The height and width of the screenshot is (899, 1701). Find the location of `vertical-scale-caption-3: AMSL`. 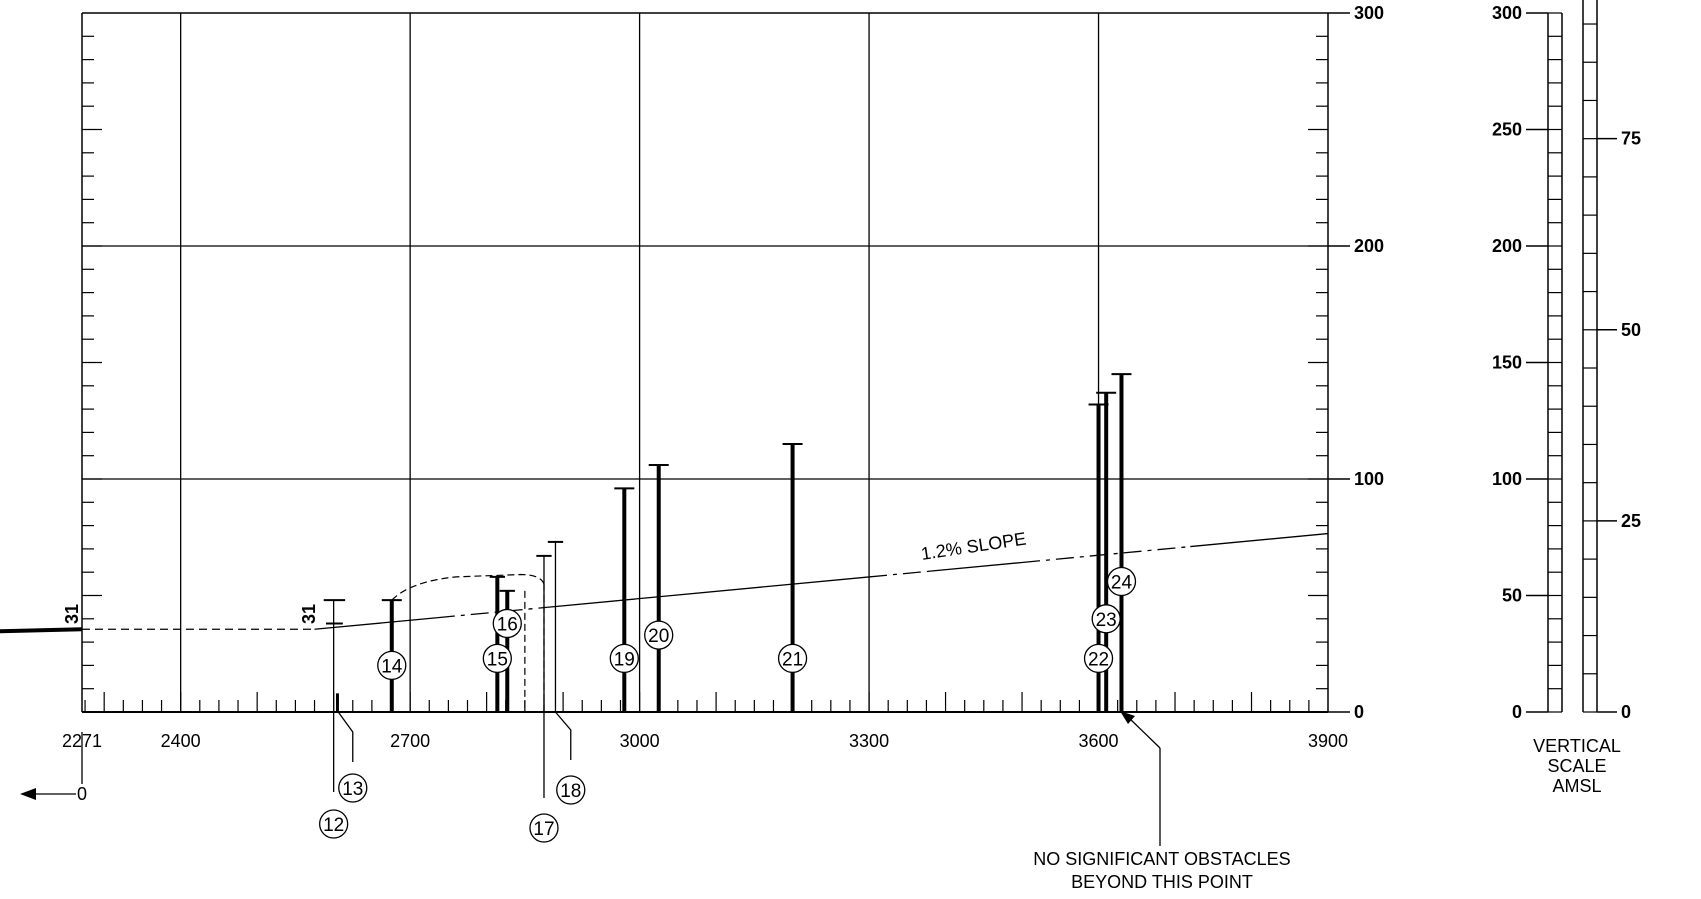

vertical-scale-caption-3: AMSL is located at coordinates (1576, 786).